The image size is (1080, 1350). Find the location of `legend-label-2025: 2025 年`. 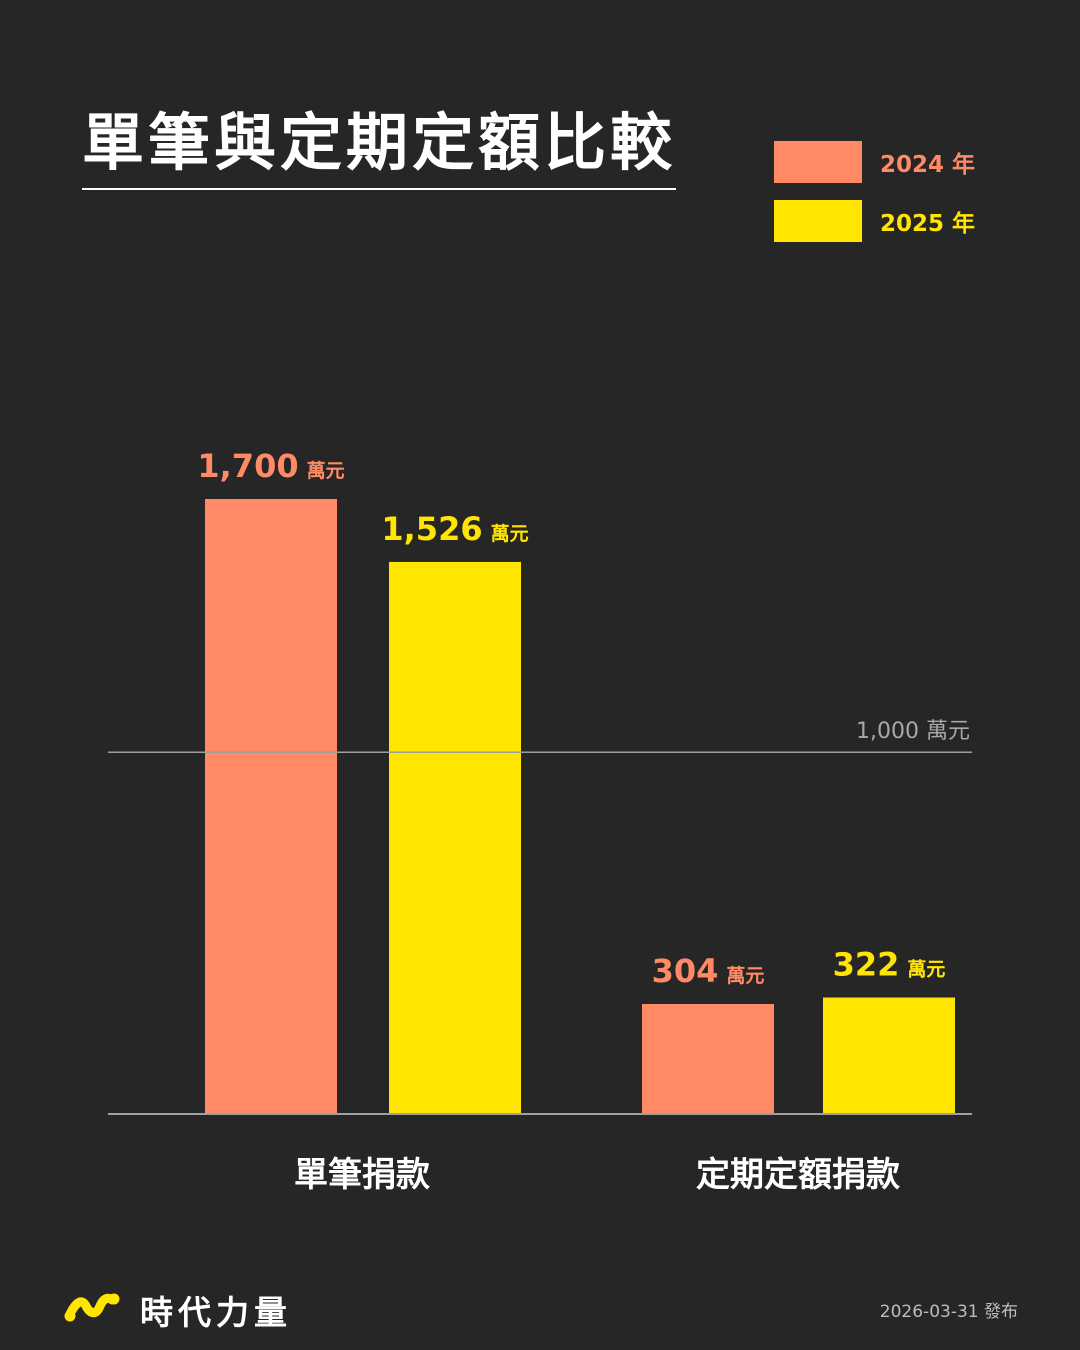

legend-label-2025: 2025 年 is located at coordinates (928, 224).